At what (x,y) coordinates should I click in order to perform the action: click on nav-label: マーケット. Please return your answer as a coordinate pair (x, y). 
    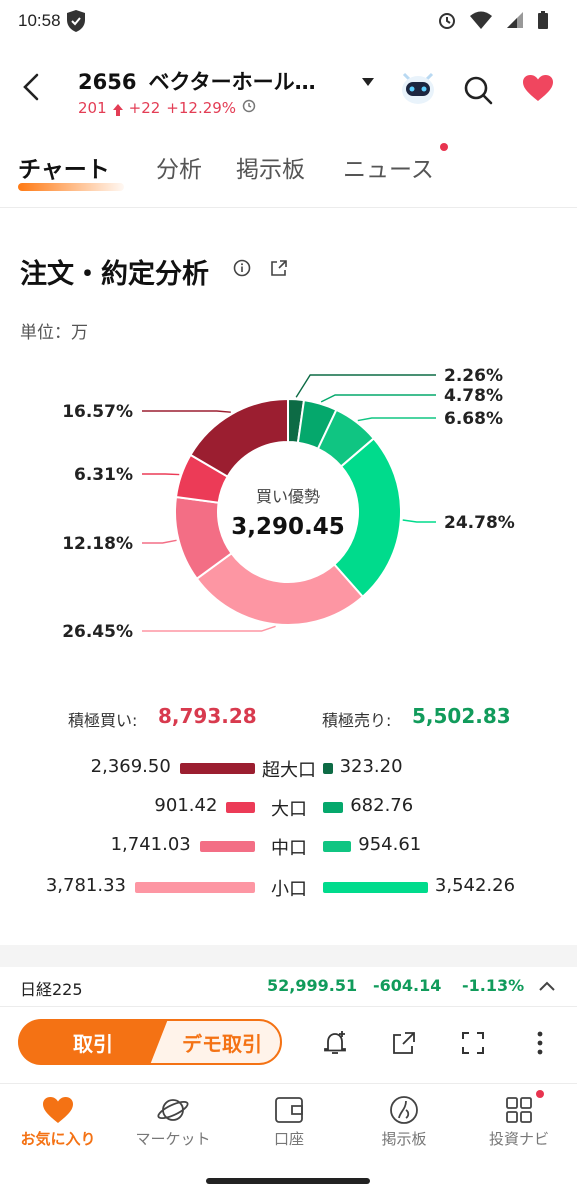
    Looking at the image, I should click on (173, 1139).